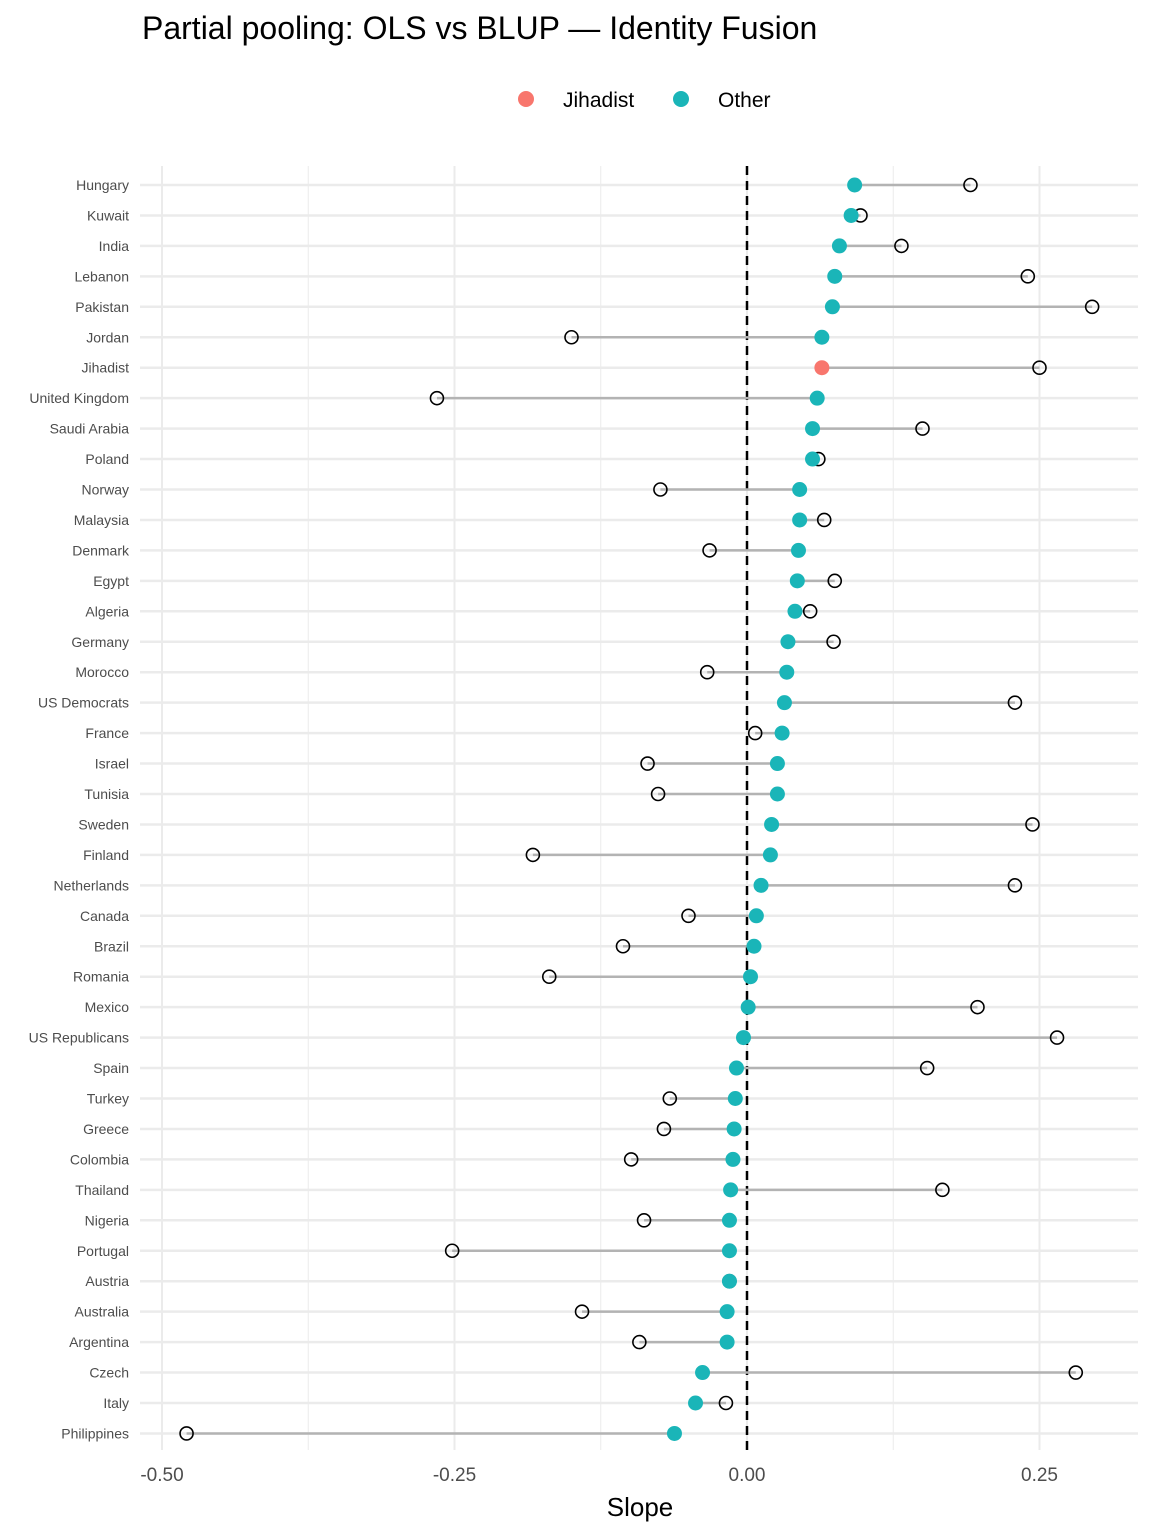 The width and height of the screenshot is (1152, 1536). What do you see at coordinates (101, 520) in the screenshot?
I see `y-tick-label: Malaysia` at bounding box center [101, 520].